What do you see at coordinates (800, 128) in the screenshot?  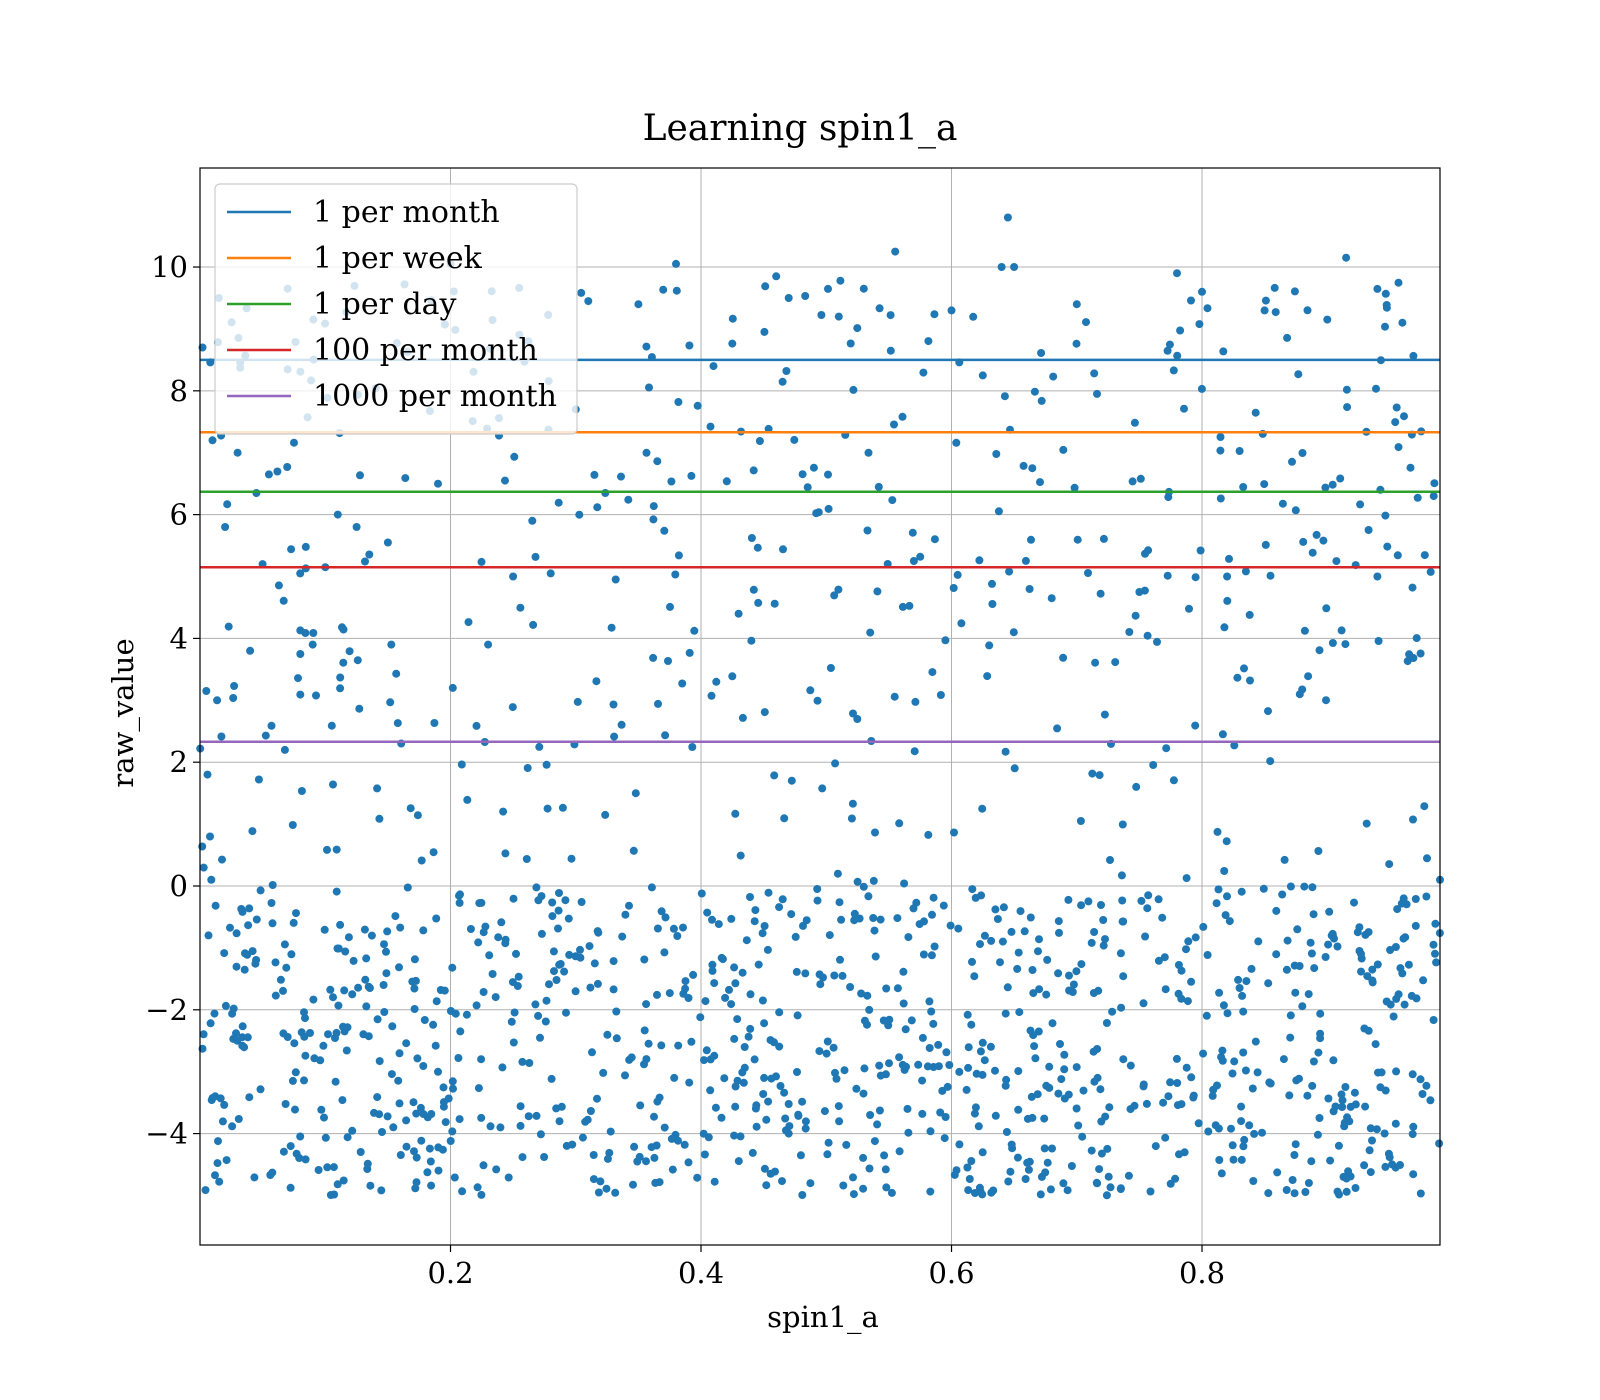 I see `chart-title: Learning spin1_a` at bounding box center [800, 128].